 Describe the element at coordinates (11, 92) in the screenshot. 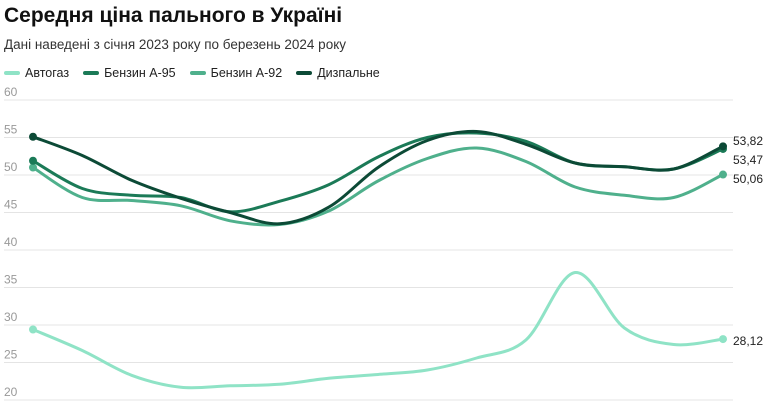

I see `y-tick-label-60: 60` at that location.